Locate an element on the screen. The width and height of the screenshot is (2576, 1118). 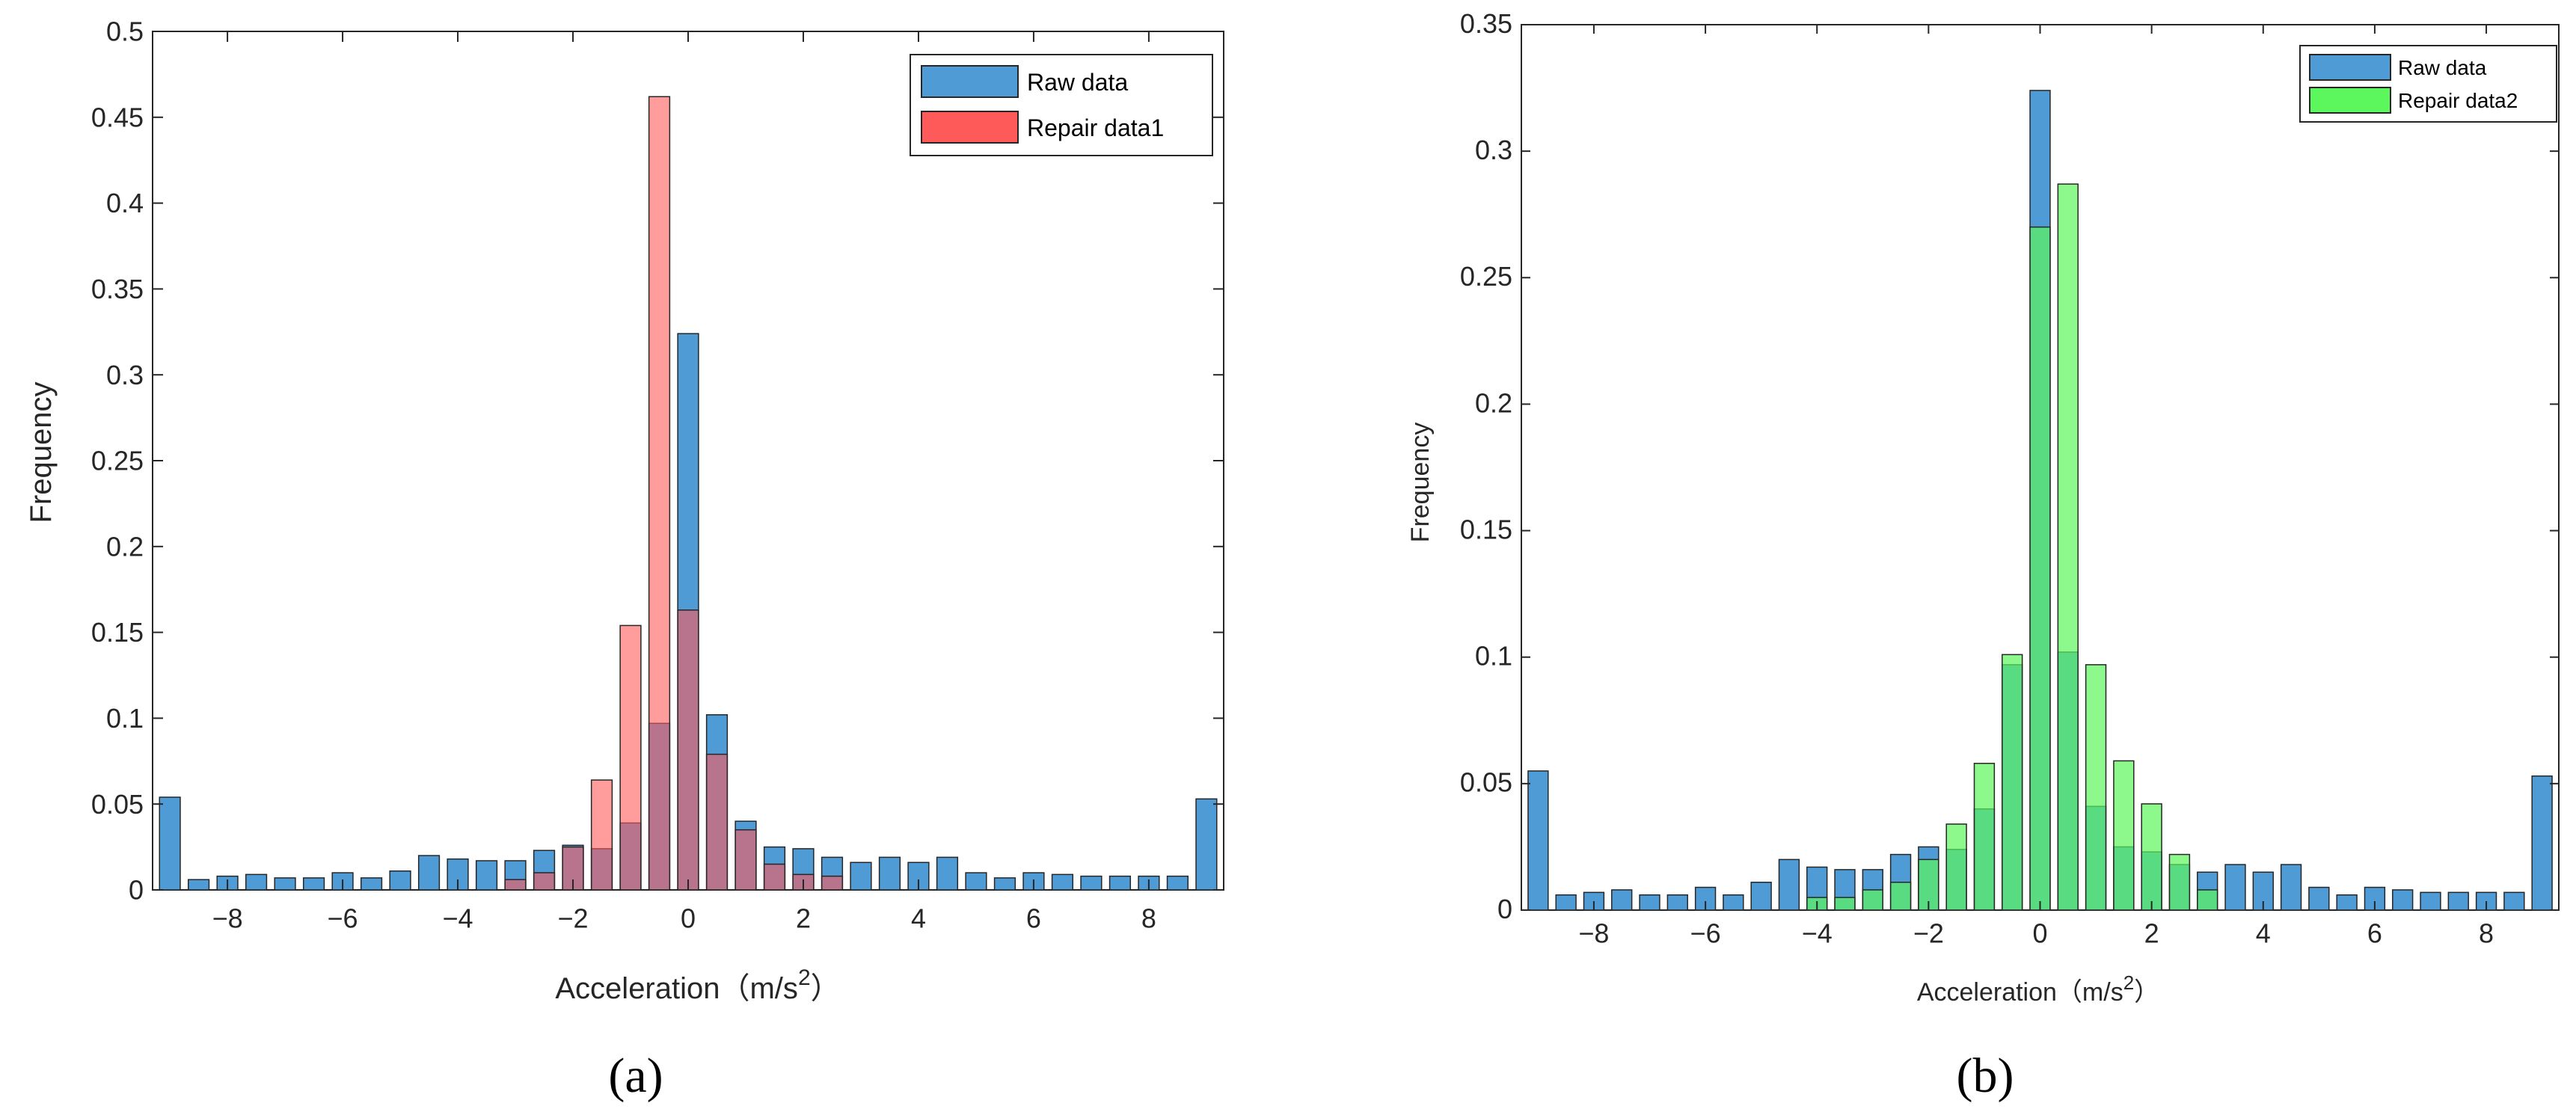
y-tick-label: 0.15 is located at coordinates (1486, 529).